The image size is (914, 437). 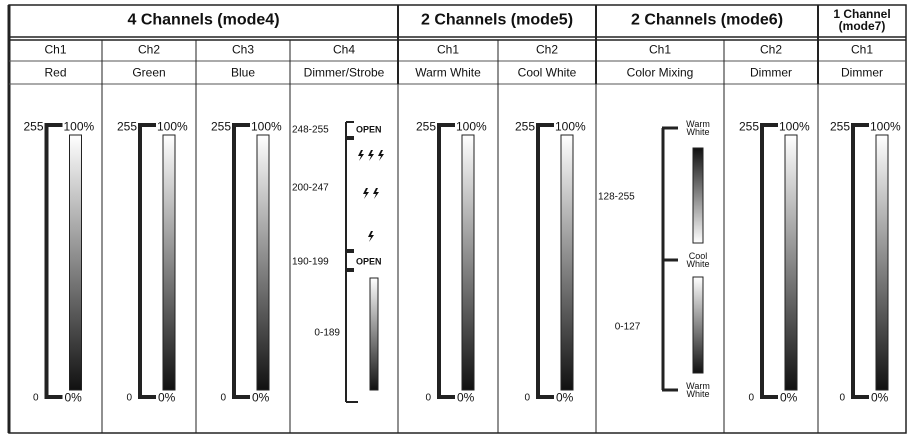 What do you see at coordinates (698, 260) in the screenshot?
I see `color-label: Cool White` at bounding box center [698, 260].